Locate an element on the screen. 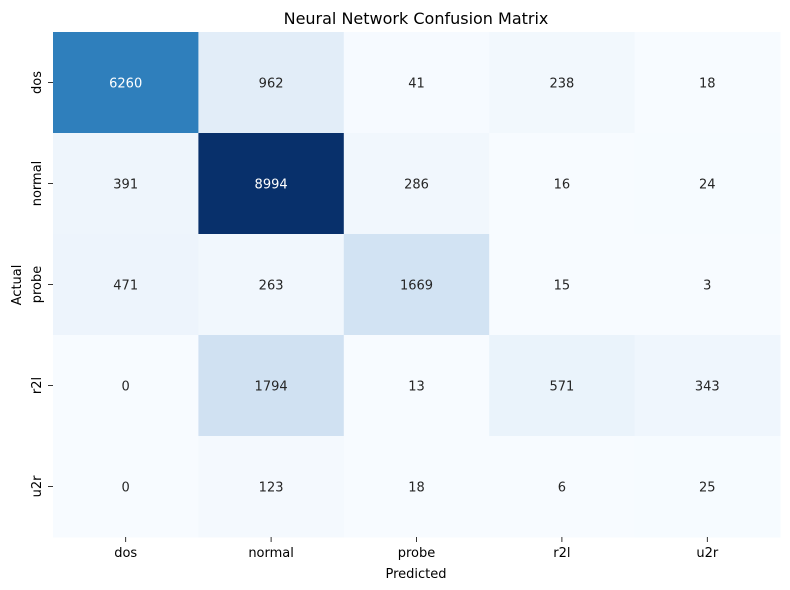  cell-value-u2r-probe: 18 is located at coordinates (416, 488).